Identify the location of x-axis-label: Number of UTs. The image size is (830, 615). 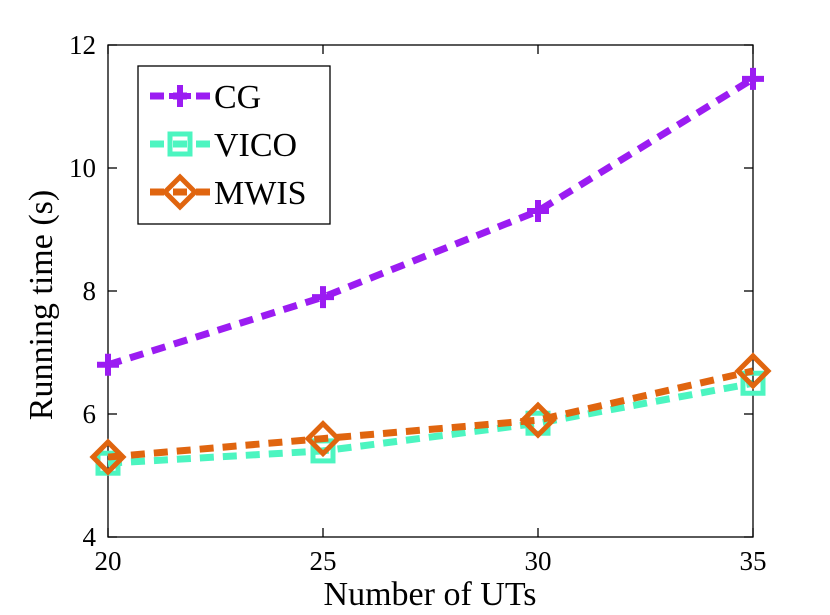
(430, 594).